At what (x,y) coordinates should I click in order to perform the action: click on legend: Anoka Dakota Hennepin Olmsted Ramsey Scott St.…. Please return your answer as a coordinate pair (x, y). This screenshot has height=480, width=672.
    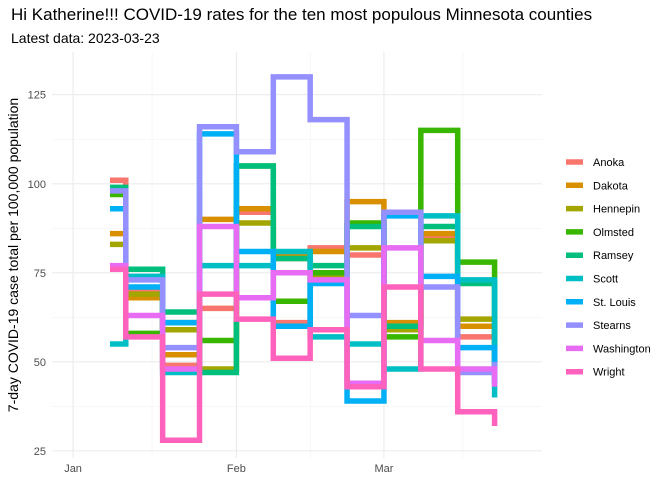
    Looking at the image, I should click on (608, 268).